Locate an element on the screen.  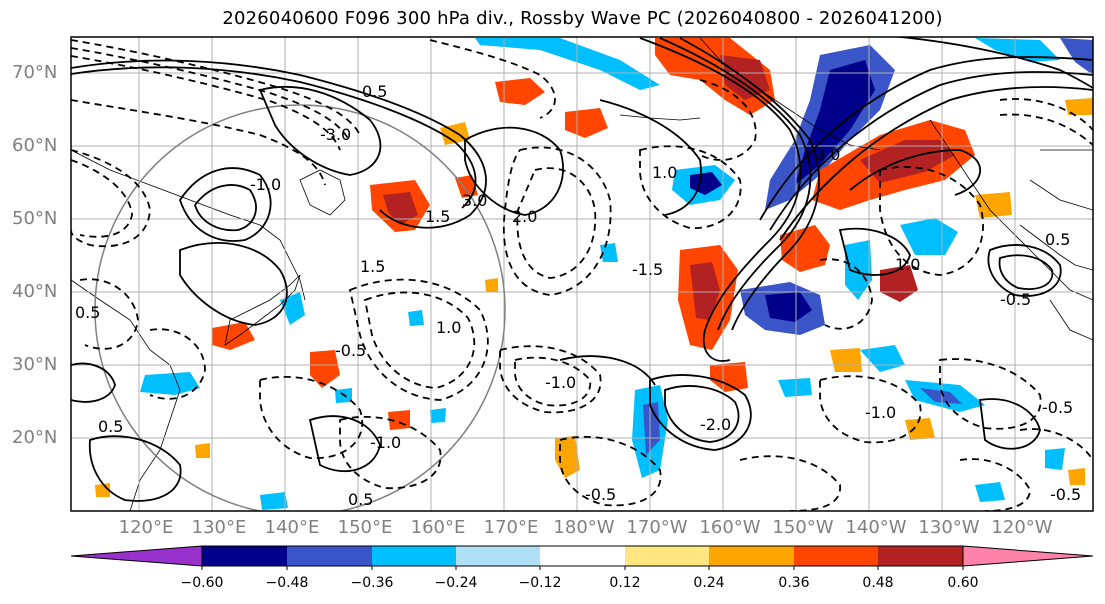
lon-label: 150°W is located at coordinates (803, 527).